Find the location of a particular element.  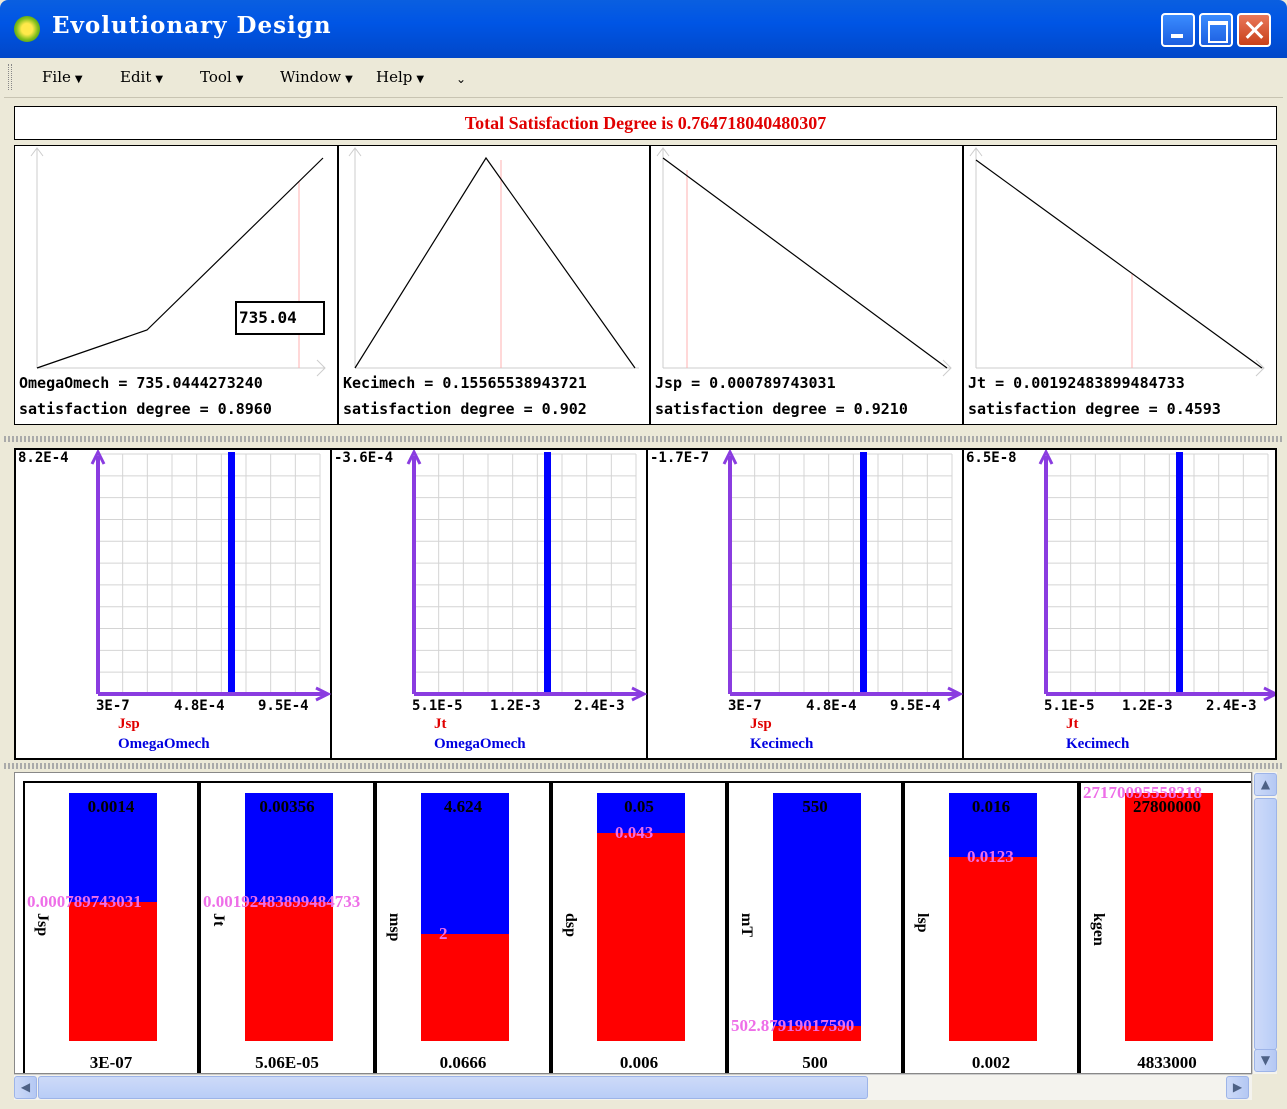

scroll-left-button: ◀ is located at coordinates (25, 1087).